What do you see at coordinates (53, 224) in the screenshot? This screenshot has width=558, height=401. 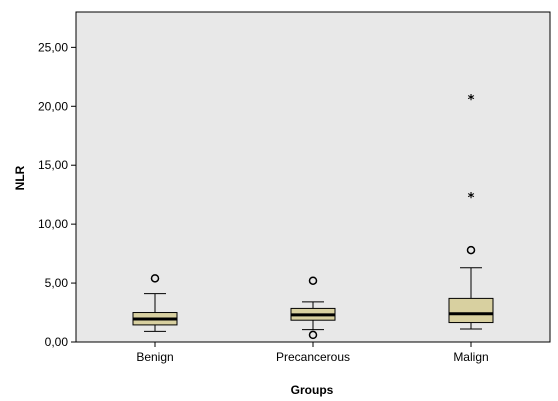 I see `y-tick-label: 10,00` at bounding box center [53, 224].